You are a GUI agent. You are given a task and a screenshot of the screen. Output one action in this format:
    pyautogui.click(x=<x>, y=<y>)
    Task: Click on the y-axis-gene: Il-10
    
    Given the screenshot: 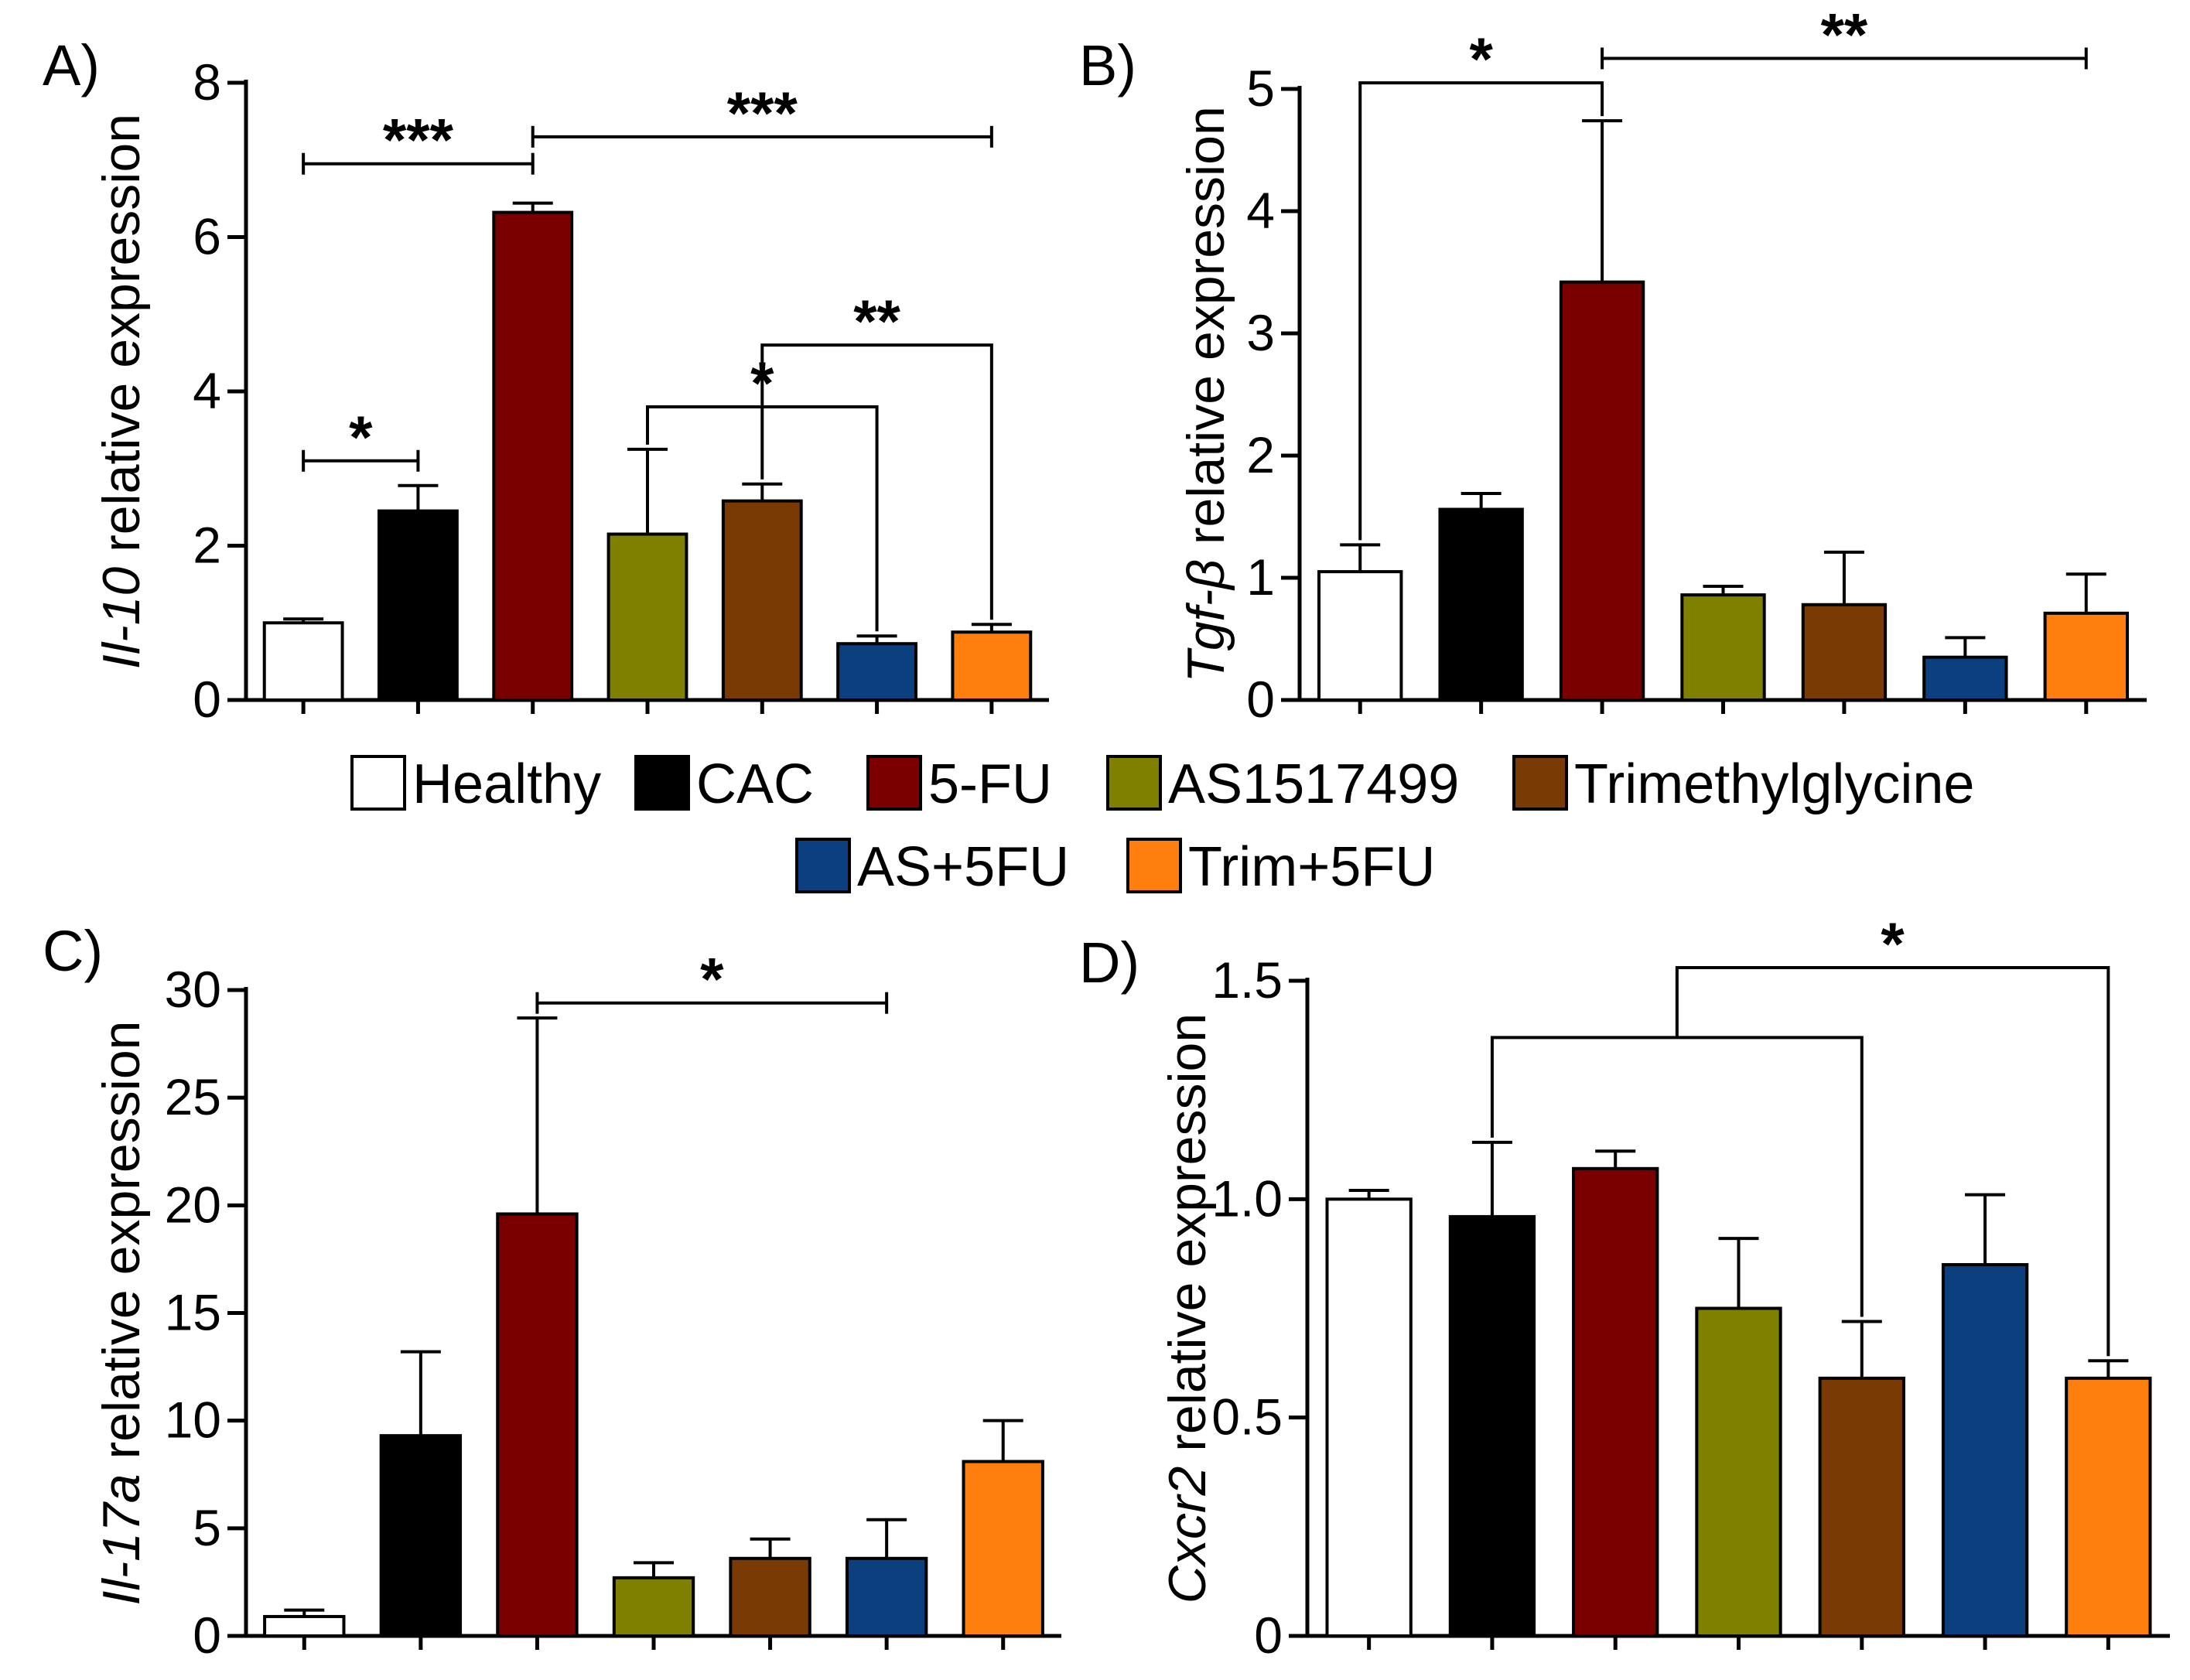 What is the action you would take?
    pyautogui.click(x=121, y=618)
    